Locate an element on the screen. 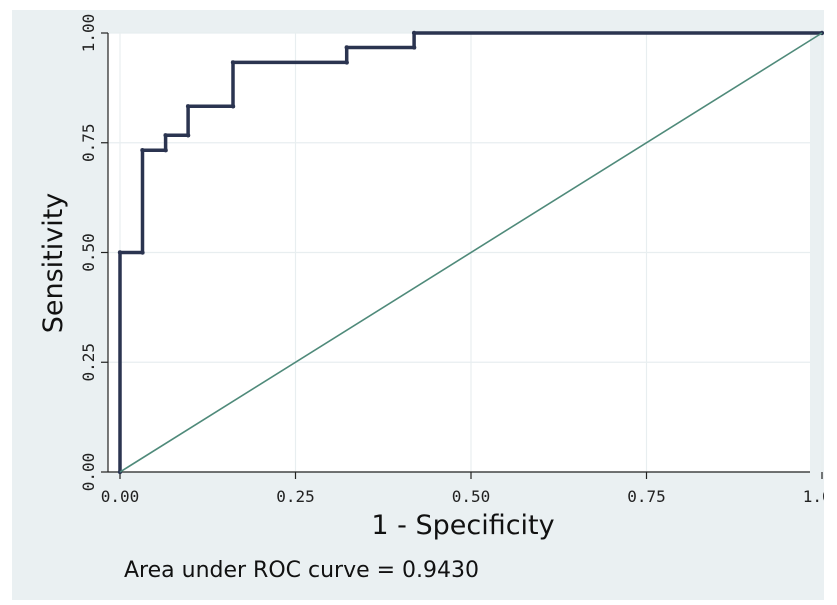 The image size is (837, 605). x-tick-label: 0.00 is located at coordinates (120, 496).